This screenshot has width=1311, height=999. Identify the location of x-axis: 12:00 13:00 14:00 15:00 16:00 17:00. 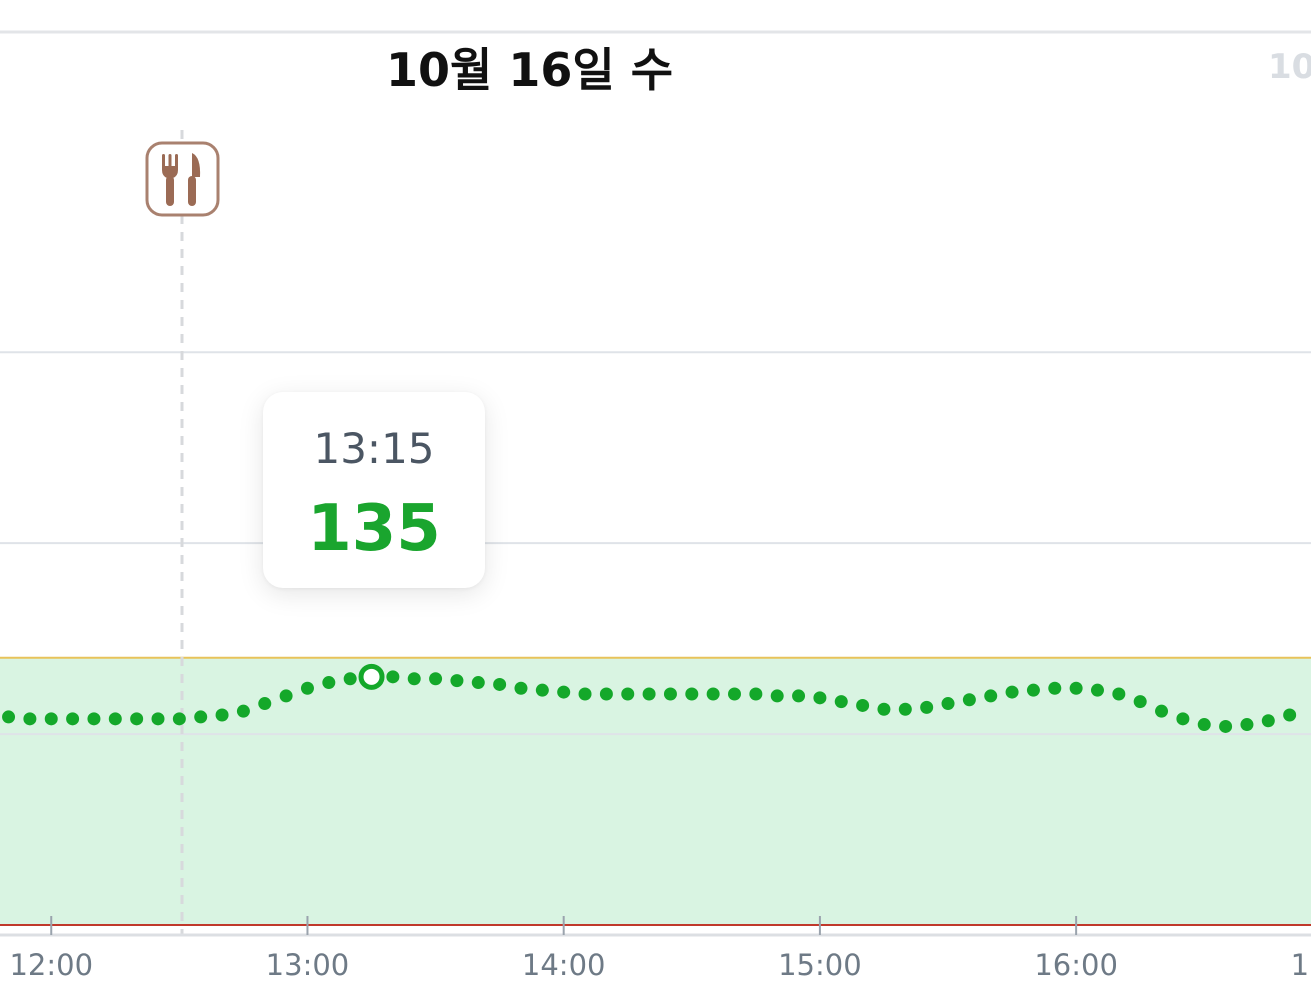
(655, 949).